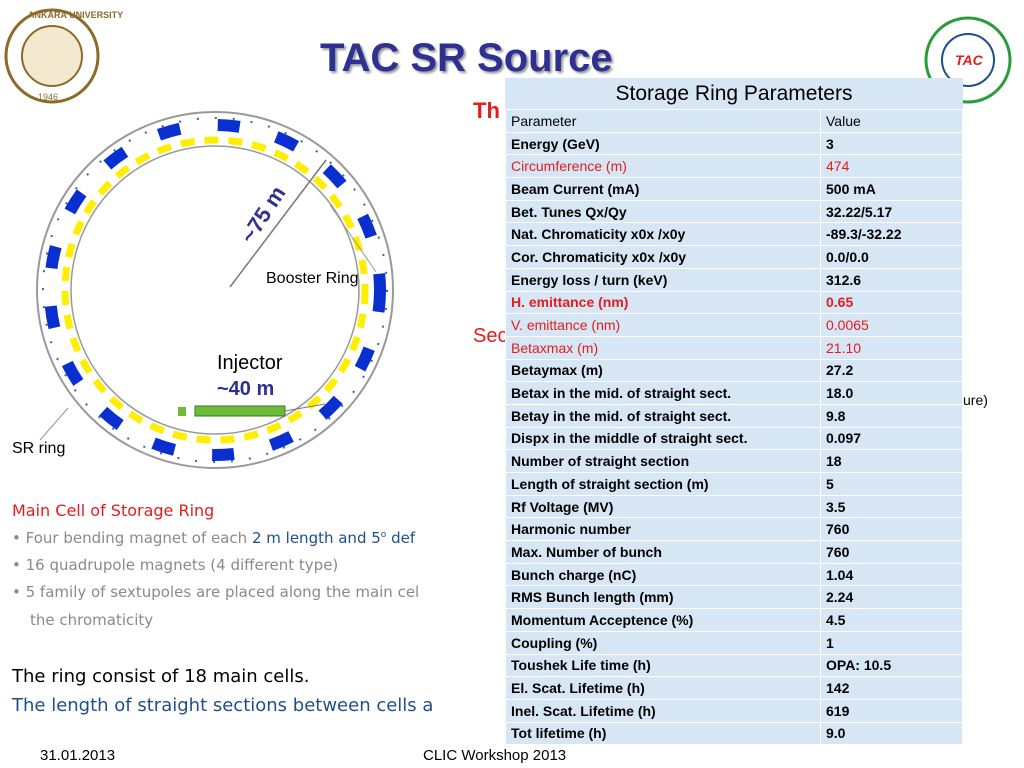 Image resolution: width=1024 pixels, height=768 pixels. Describe the element at coordinates (54, 424) in the screenshot. I see `leader` at that location.